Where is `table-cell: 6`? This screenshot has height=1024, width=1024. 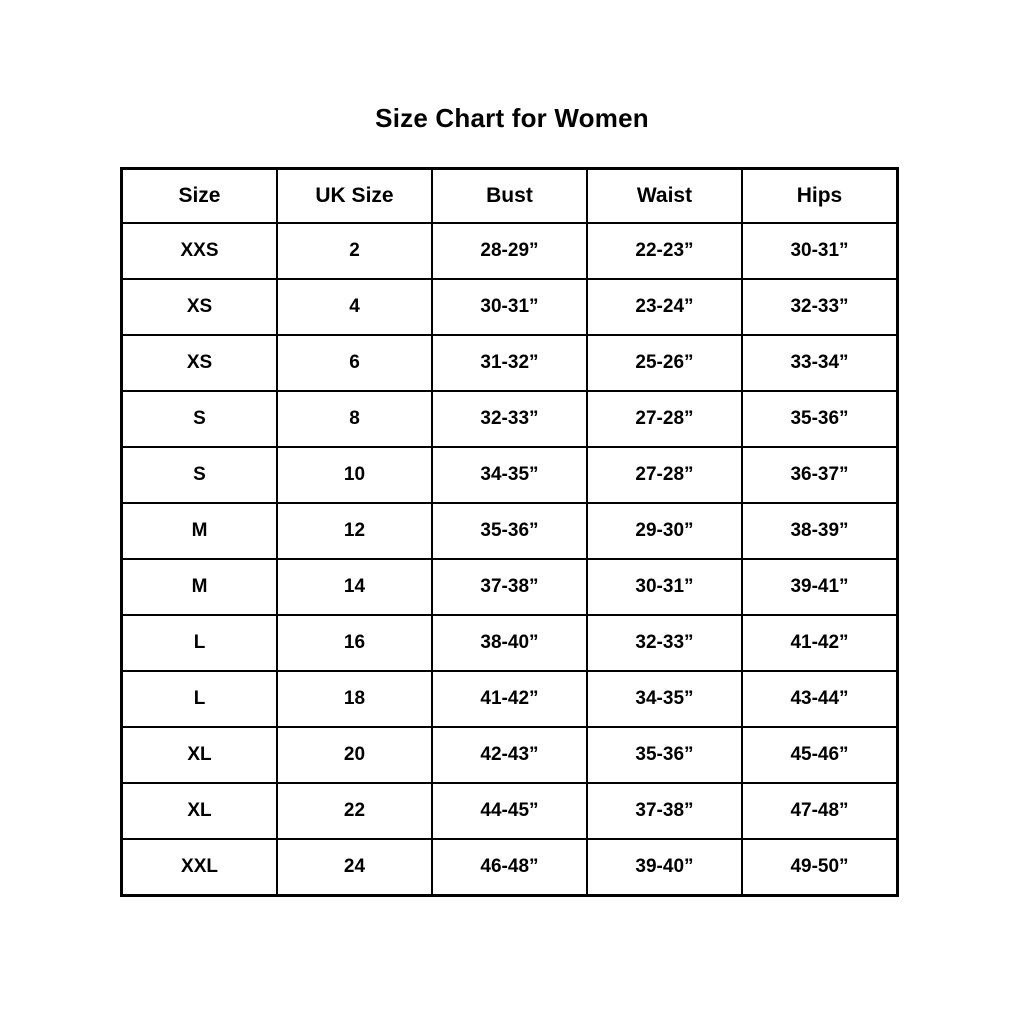 table-cell: 6 is located at coordinates (354, 363).